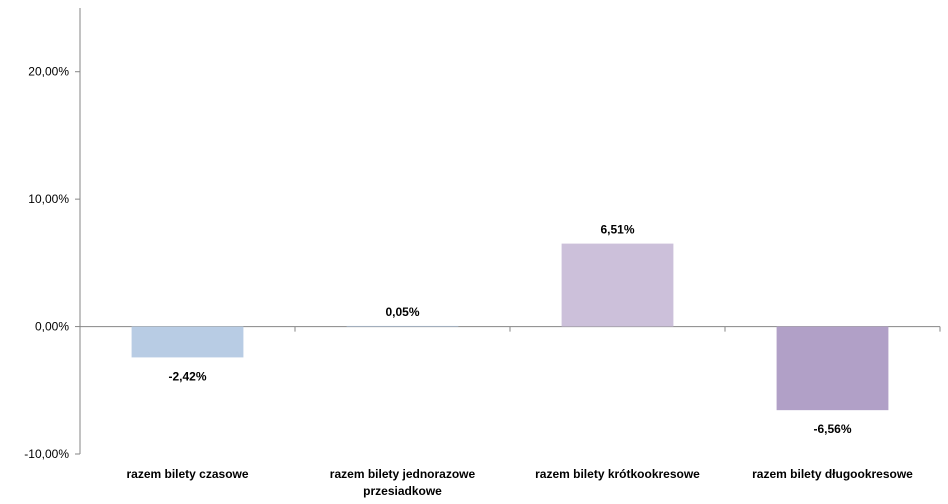  I want to click on category-label: razem bilety długookresowe, so click(832, 474).